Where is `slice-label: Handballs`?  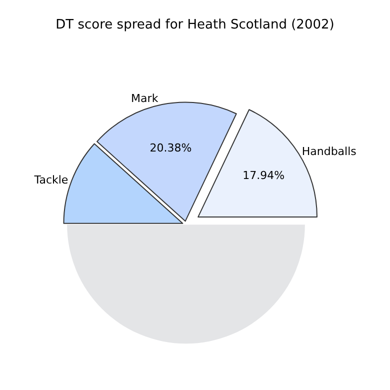
slice-label: Handballs is located at coordinates (329, 151).